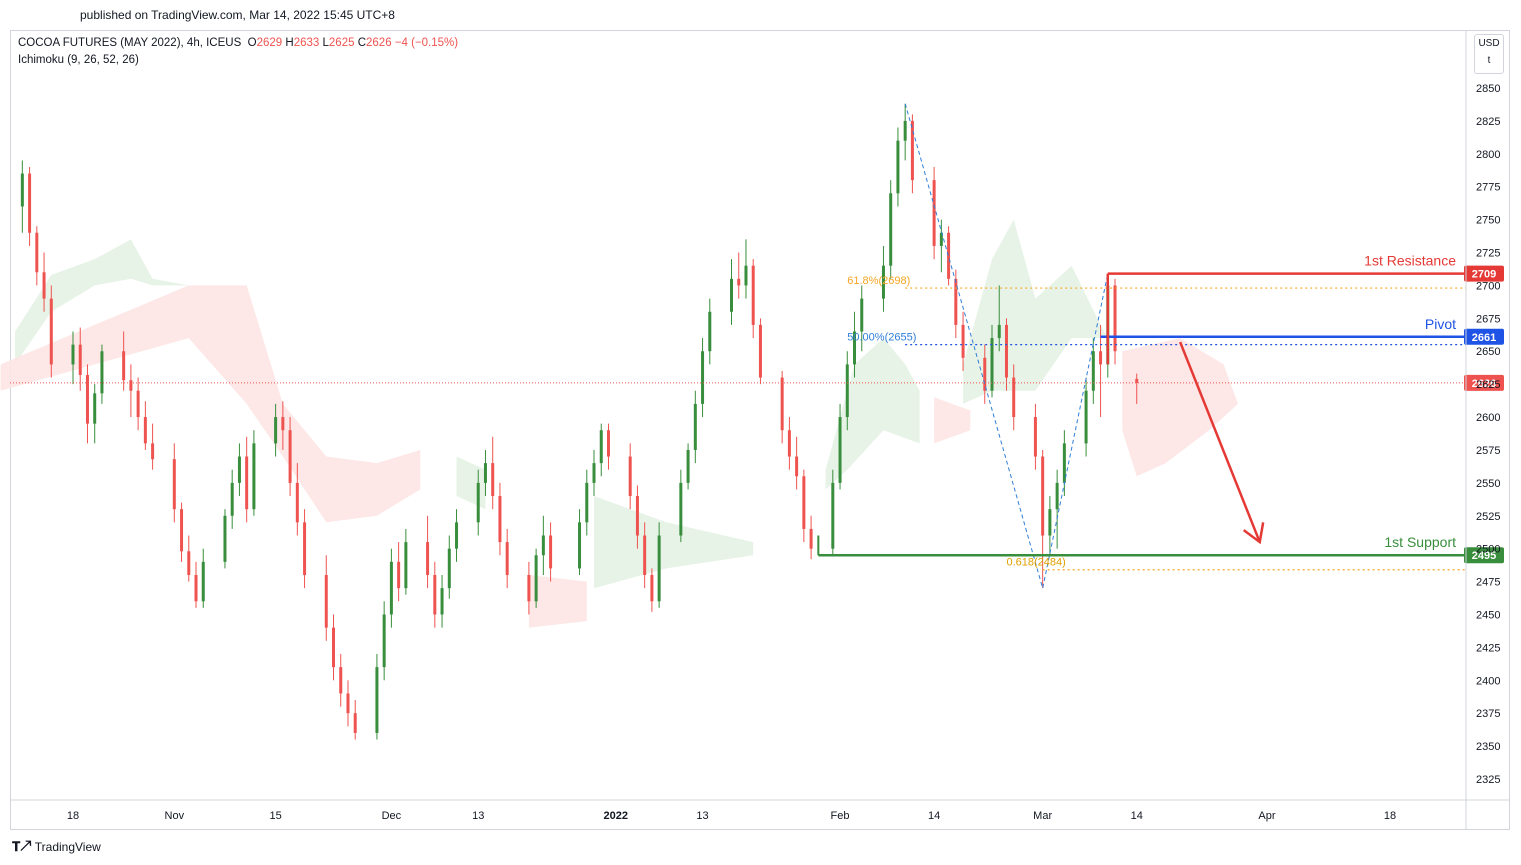 Image resolution: width=1521 pixels, height=865 pixels. What do you see at coordinates (130, 43) in the screenshot?
I see `symbol-name: COCOA FUTURES (MAY 2022), 4h, ICEUS` at bounding box center [130, 43].